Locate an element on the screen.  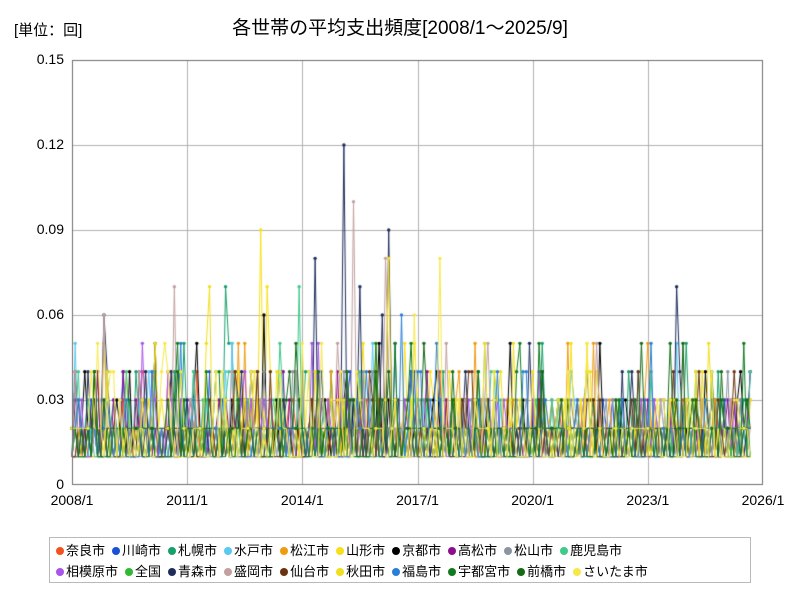
legend-label: 福島市 is located at coordinates (422, 571).